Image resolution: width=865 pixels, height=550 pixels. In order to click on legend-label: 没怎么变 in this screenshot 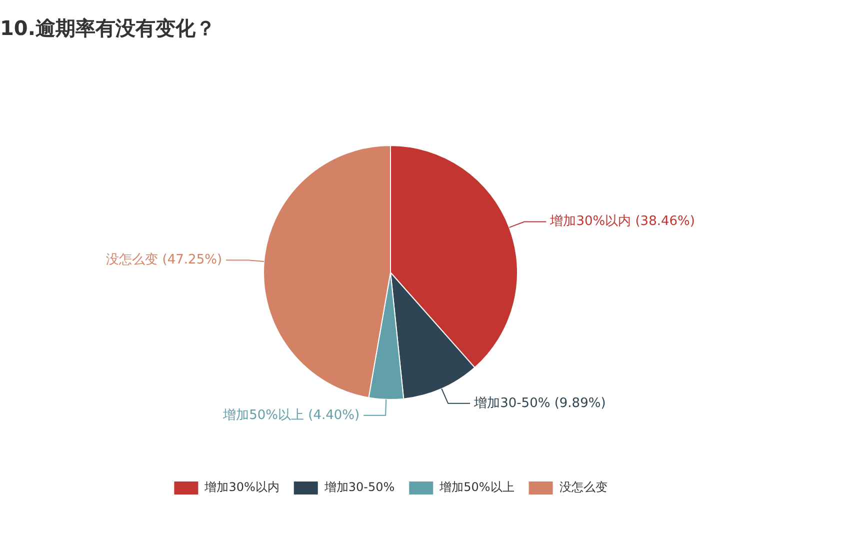, I will do `click(583, 487)`.